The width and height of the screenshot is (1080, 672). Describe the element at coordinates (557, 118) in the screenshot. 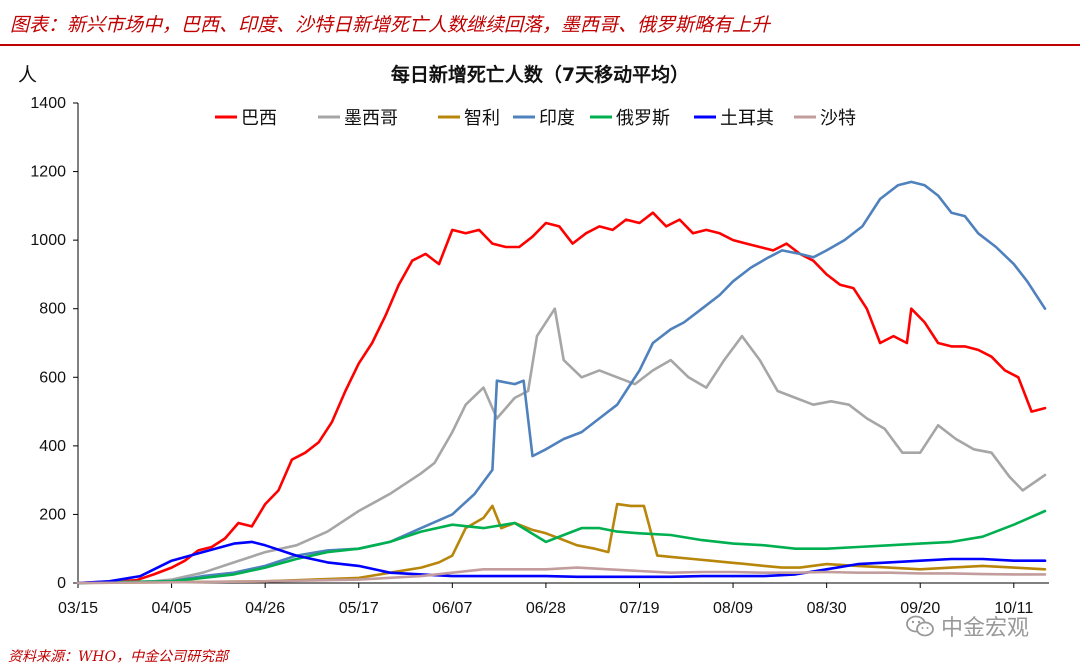

I see `legend-label: 印度` at that location.